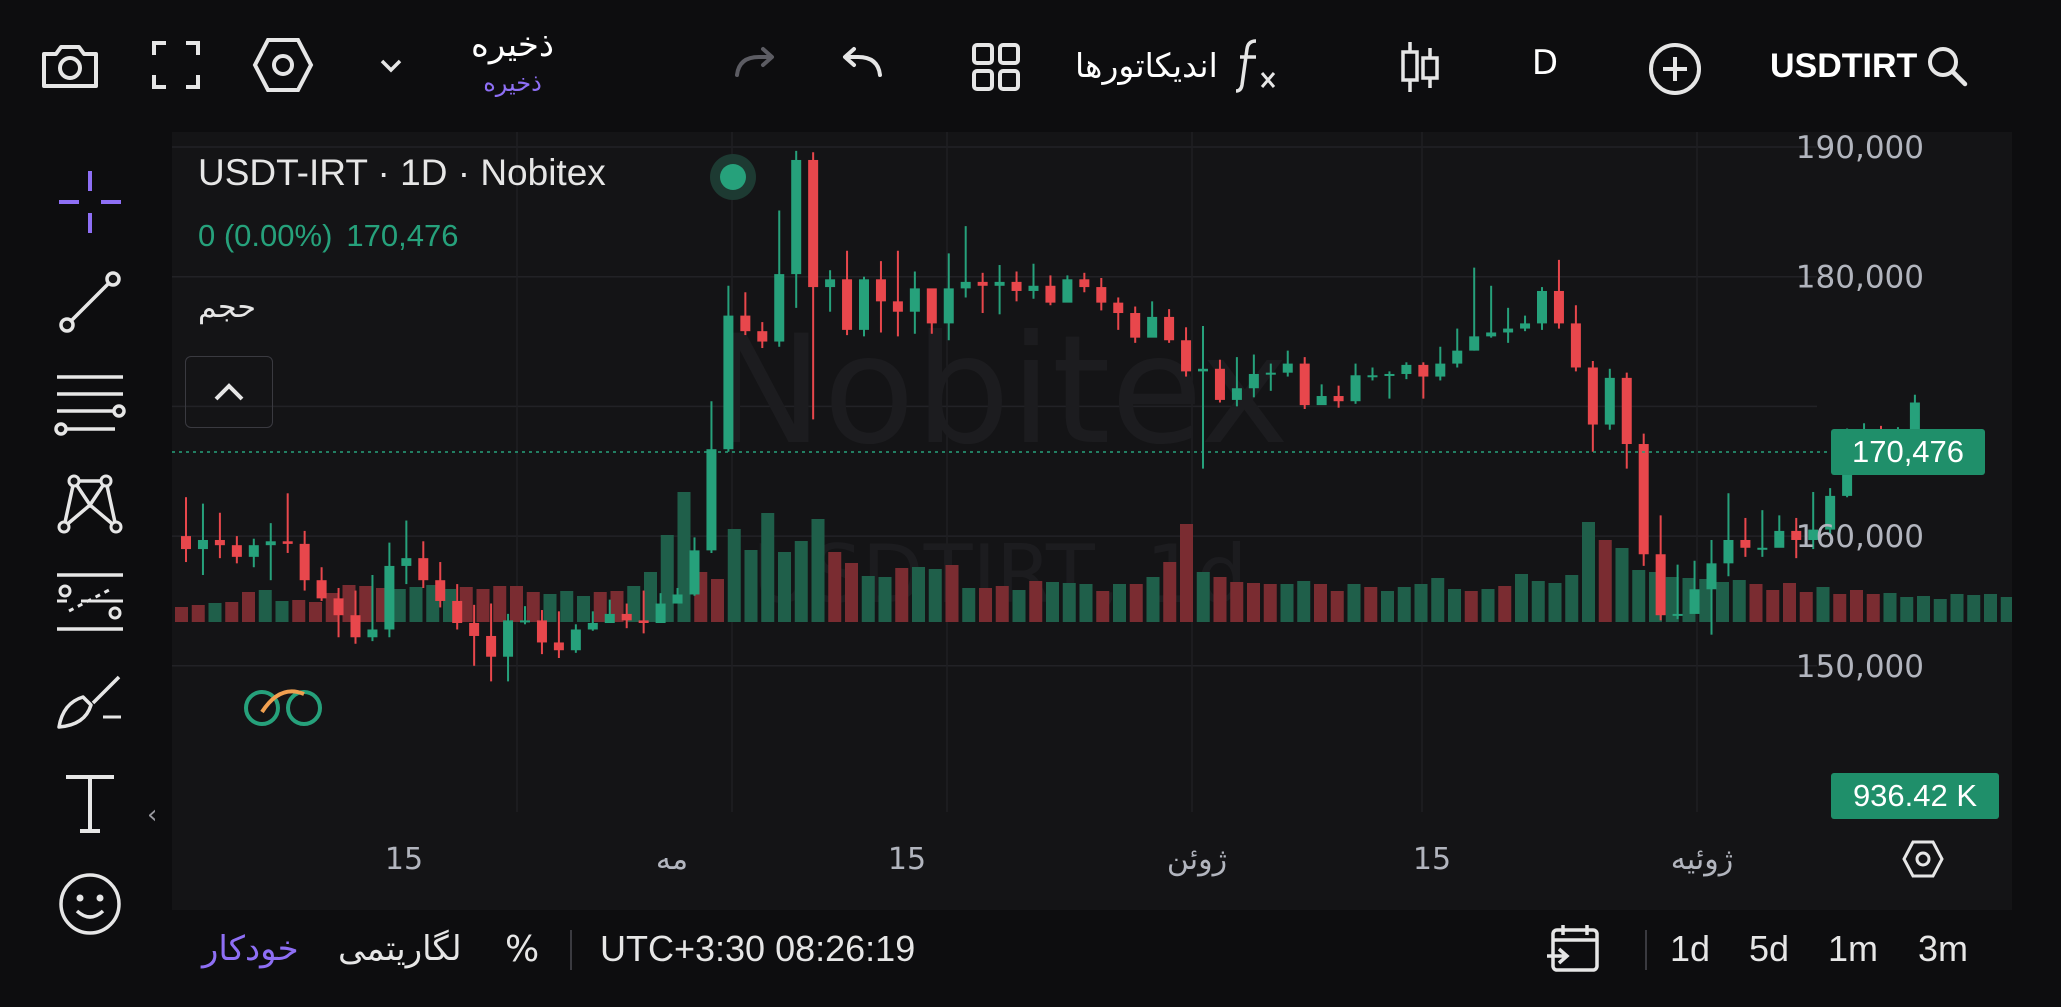 The height and width of the screenshot is (1007, 2061). I want to click on indicators-button: اندیکاتورها, so click(1195, 65).